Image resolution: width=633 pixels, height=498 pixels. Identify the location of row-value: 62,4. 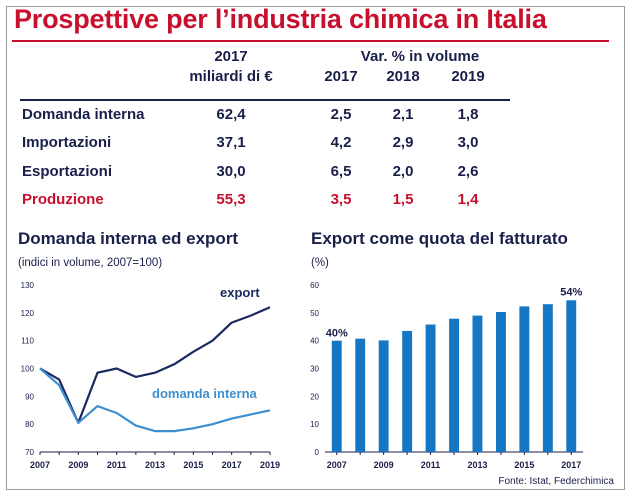
(231, 114).